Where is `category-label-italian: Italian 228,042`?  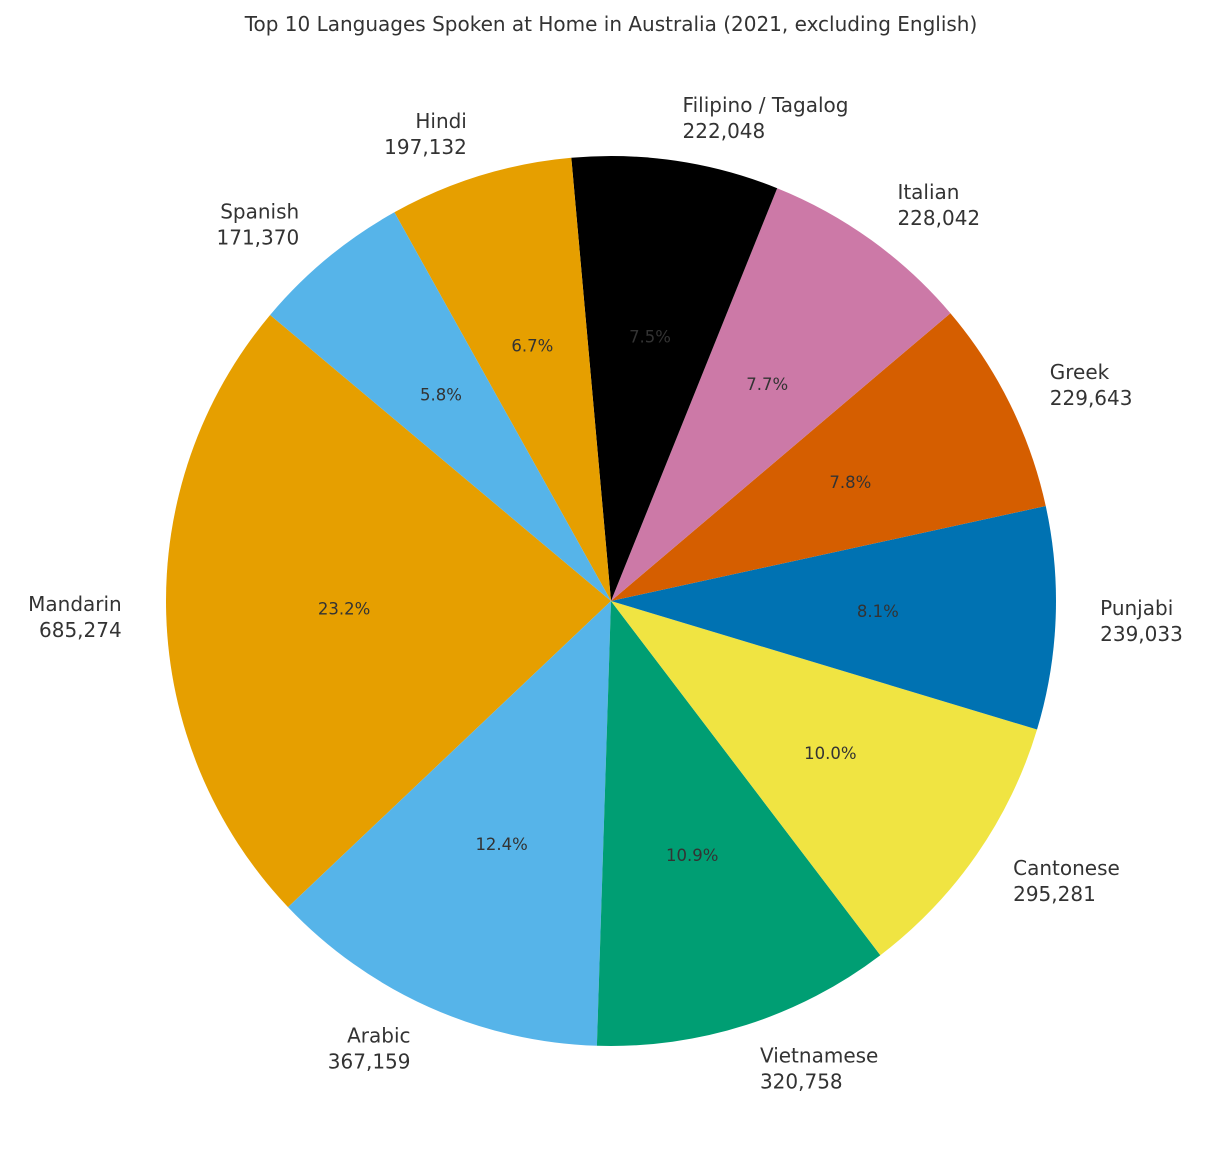
category-label-italian: Italian 228,042 is located at coordinates (938, 205).